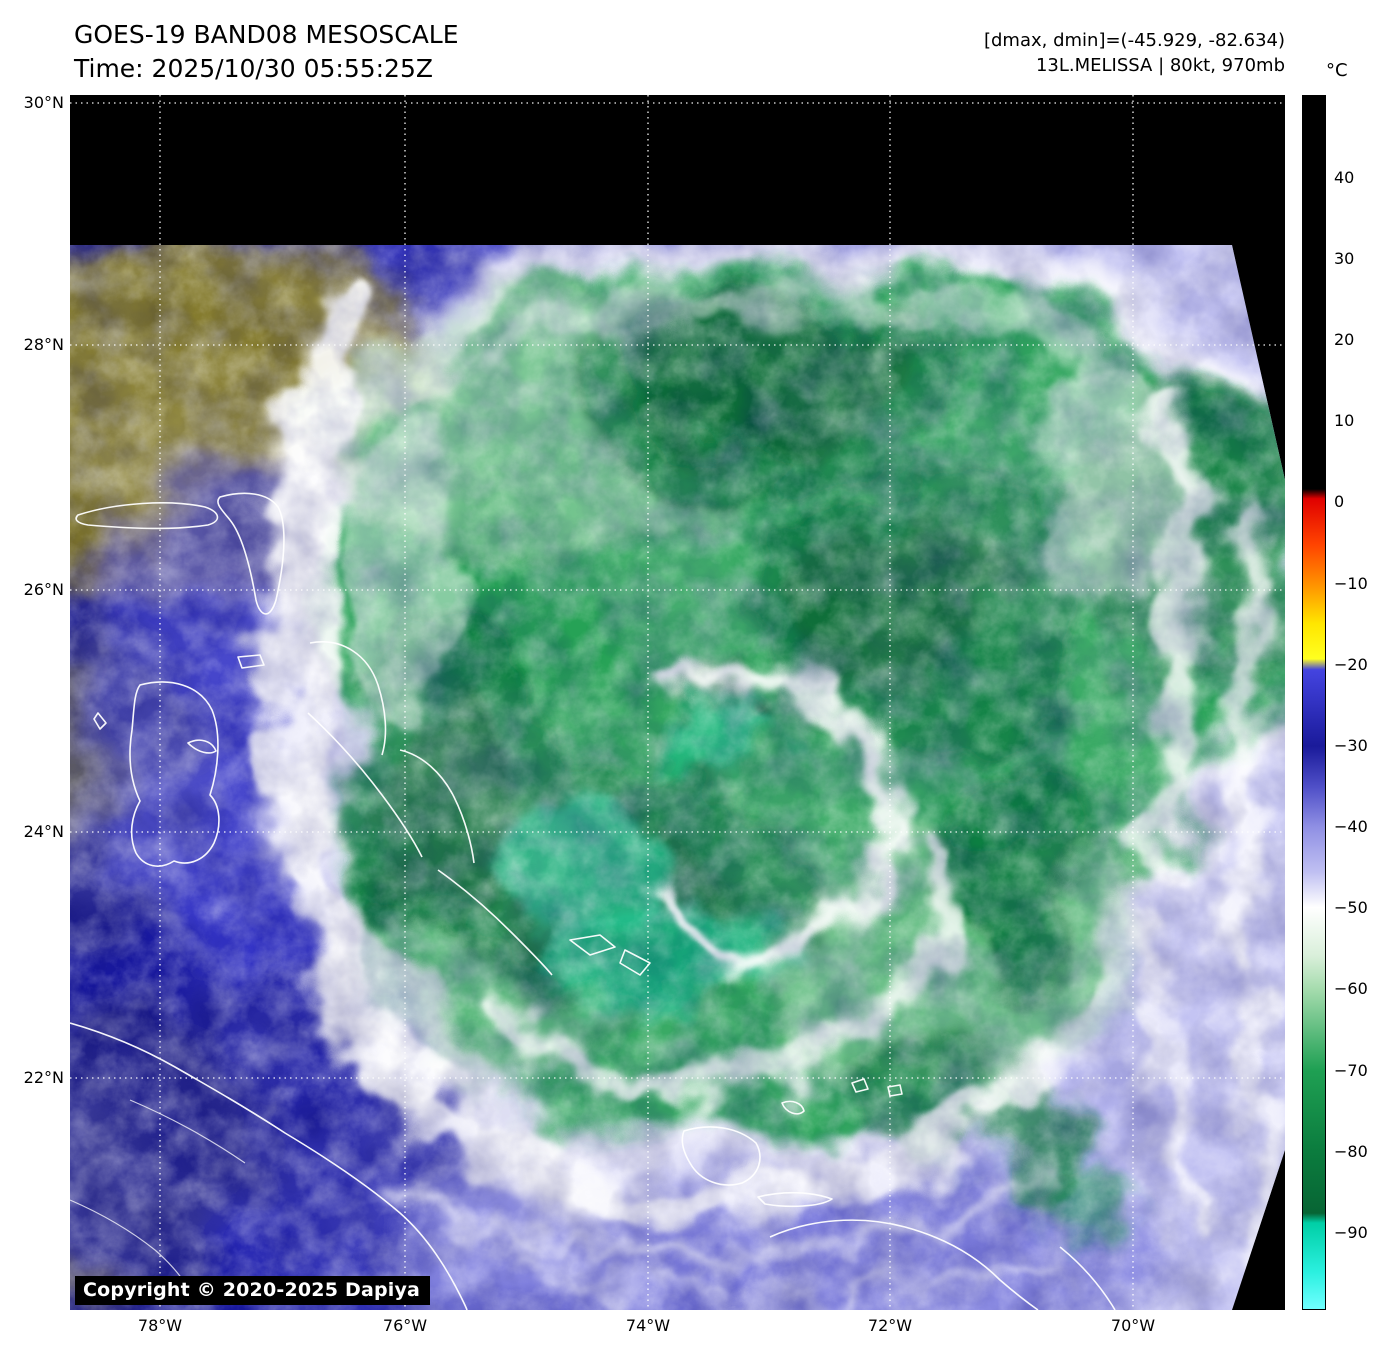 The width and height of the screenshot is (1390, 1359). What do you see at coordinates (1351, 988) in the screenshot?
I see `colorbar-tick-n60: −60` at bounding box center [1351, 988].